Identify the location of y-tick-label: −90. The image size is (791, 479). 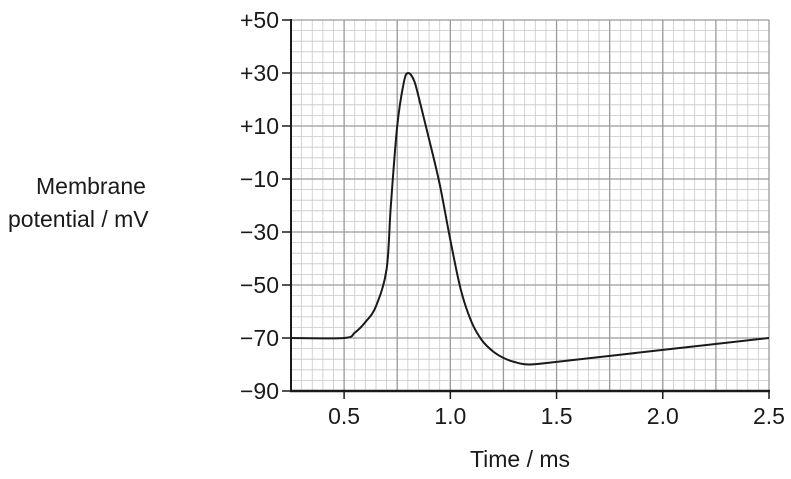
(259, 391).